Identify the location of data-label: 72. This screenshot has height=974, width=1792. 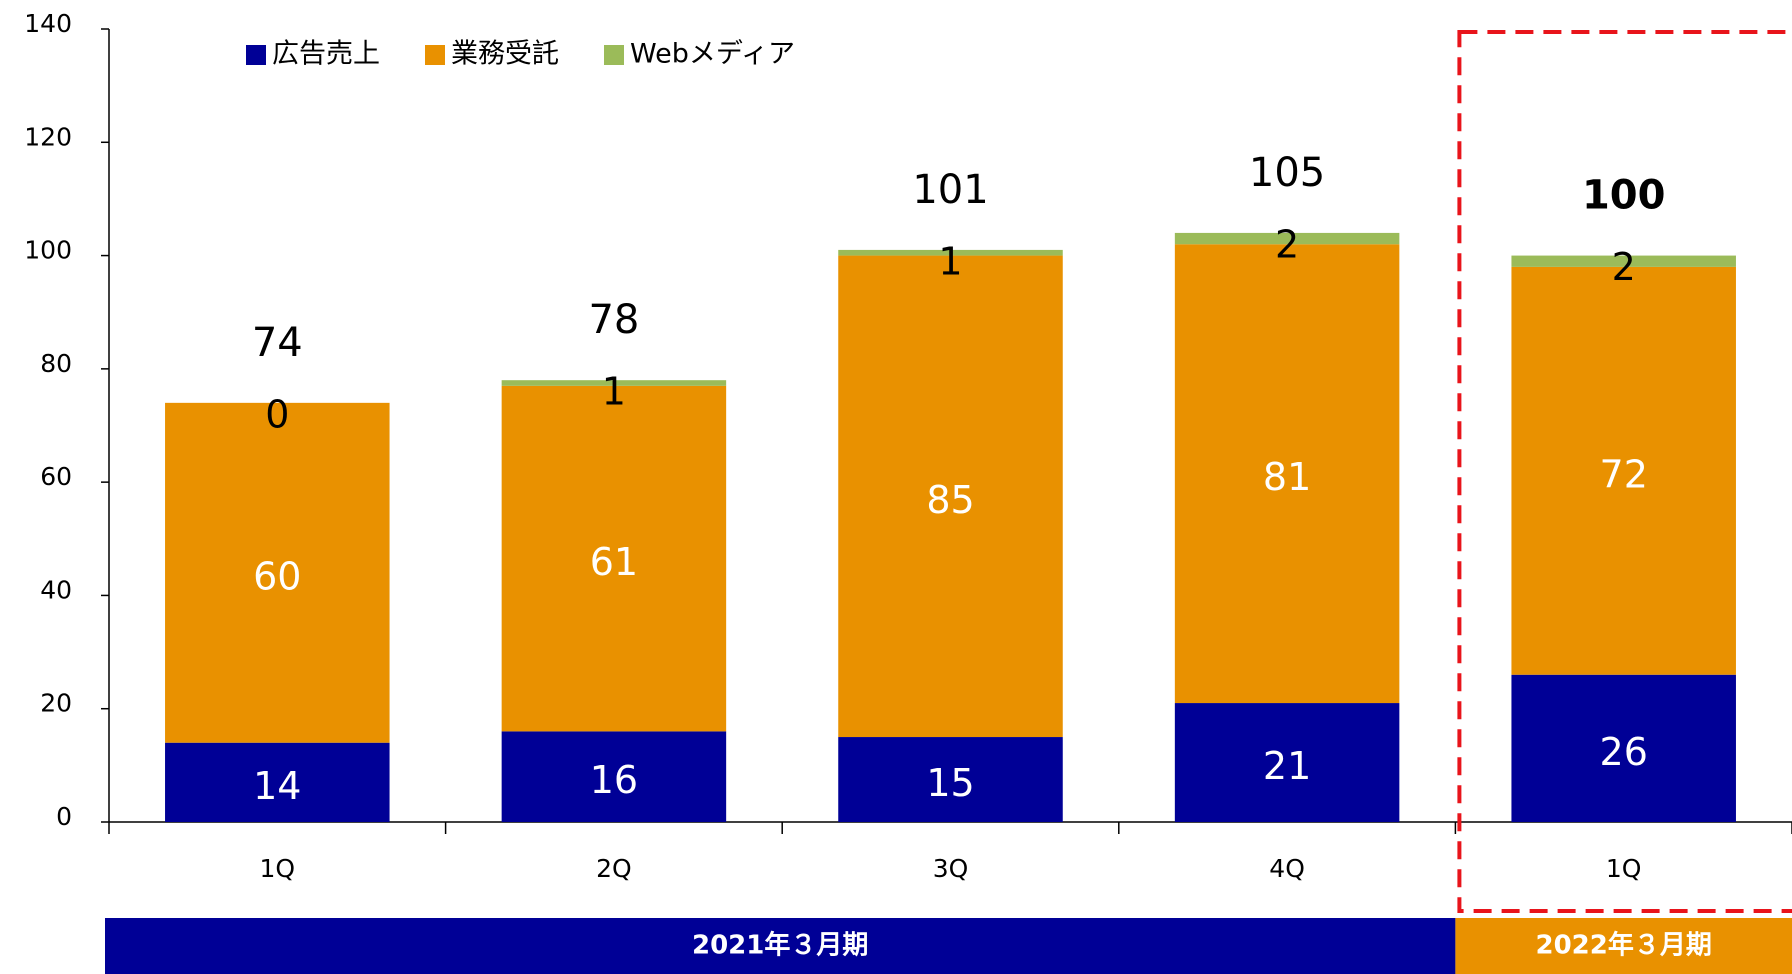
(1624, 474).